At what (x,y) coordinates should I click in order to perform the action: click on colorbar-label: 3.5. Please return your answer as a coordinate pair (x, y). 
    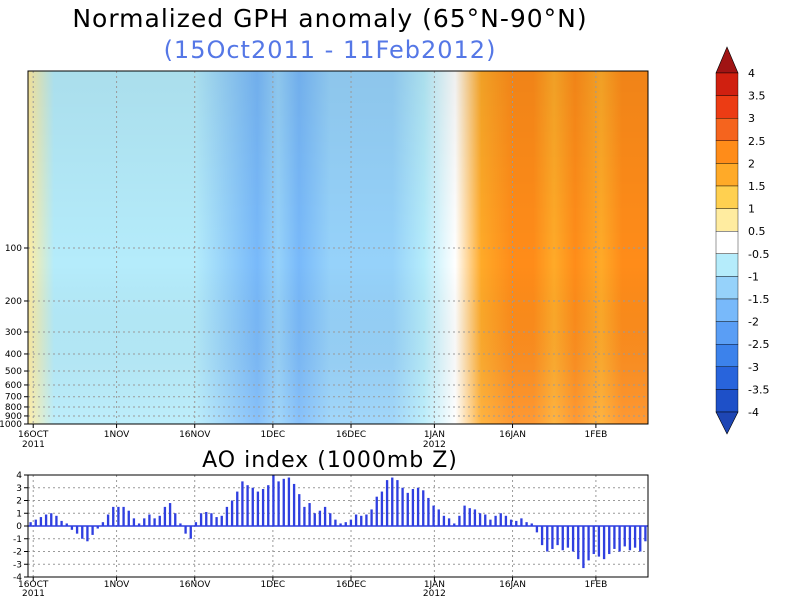
    Looking at the image, I should click on (757, 96).